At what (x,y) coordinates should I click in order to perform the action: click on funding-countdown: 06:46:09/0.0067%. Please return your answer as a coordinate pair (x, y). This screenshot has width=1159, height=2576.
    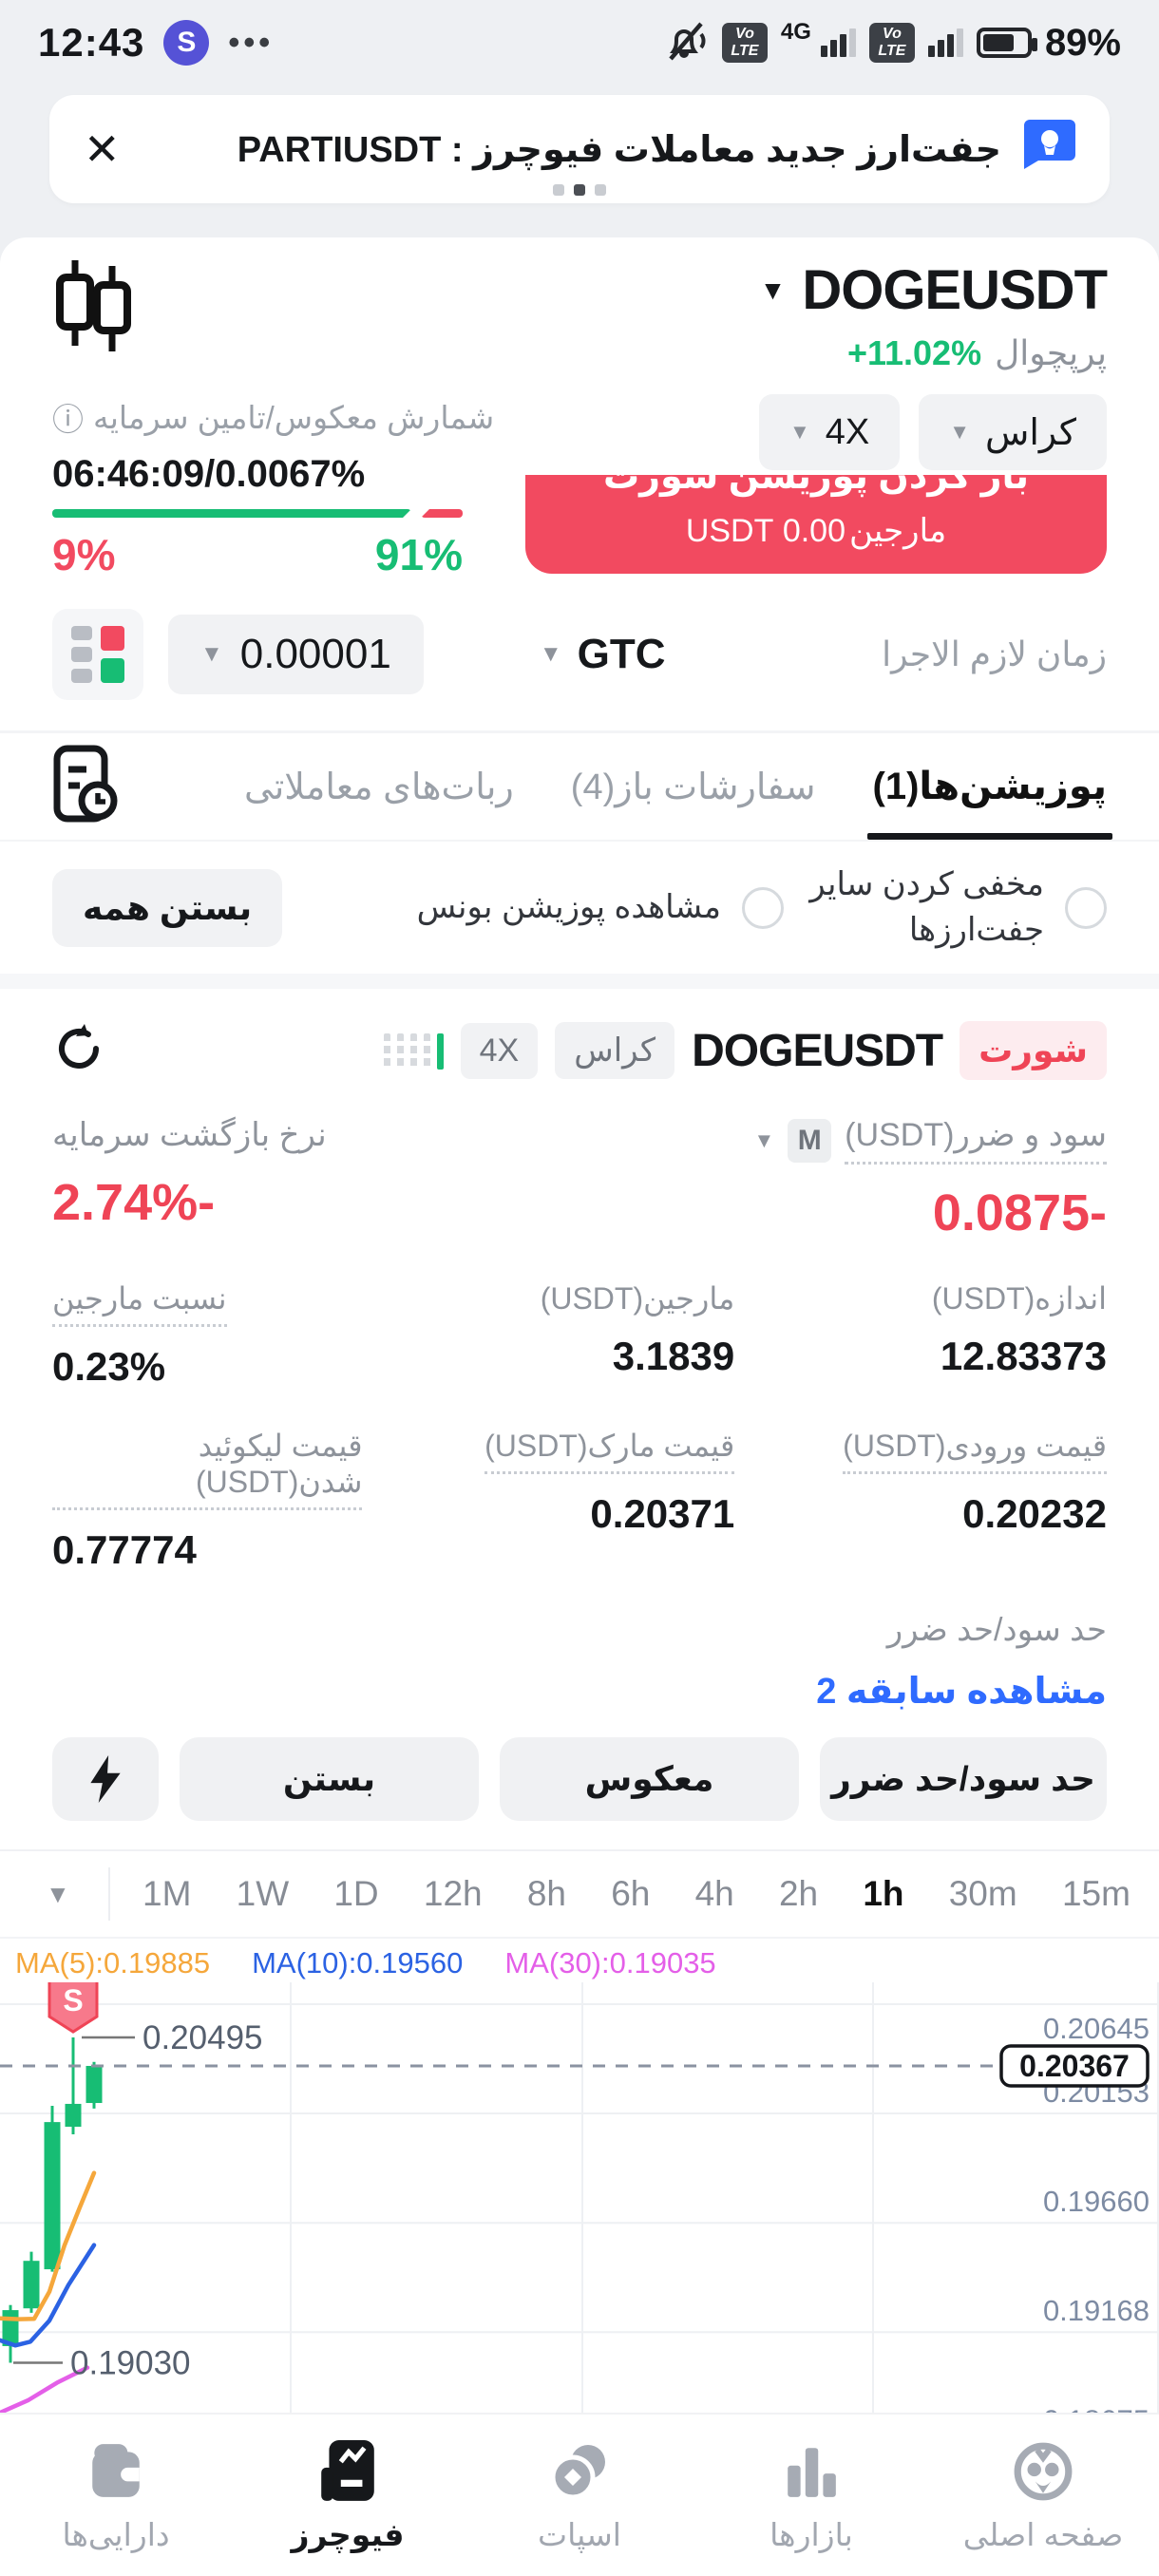
    Looking at the image, I should click on (209, 474).